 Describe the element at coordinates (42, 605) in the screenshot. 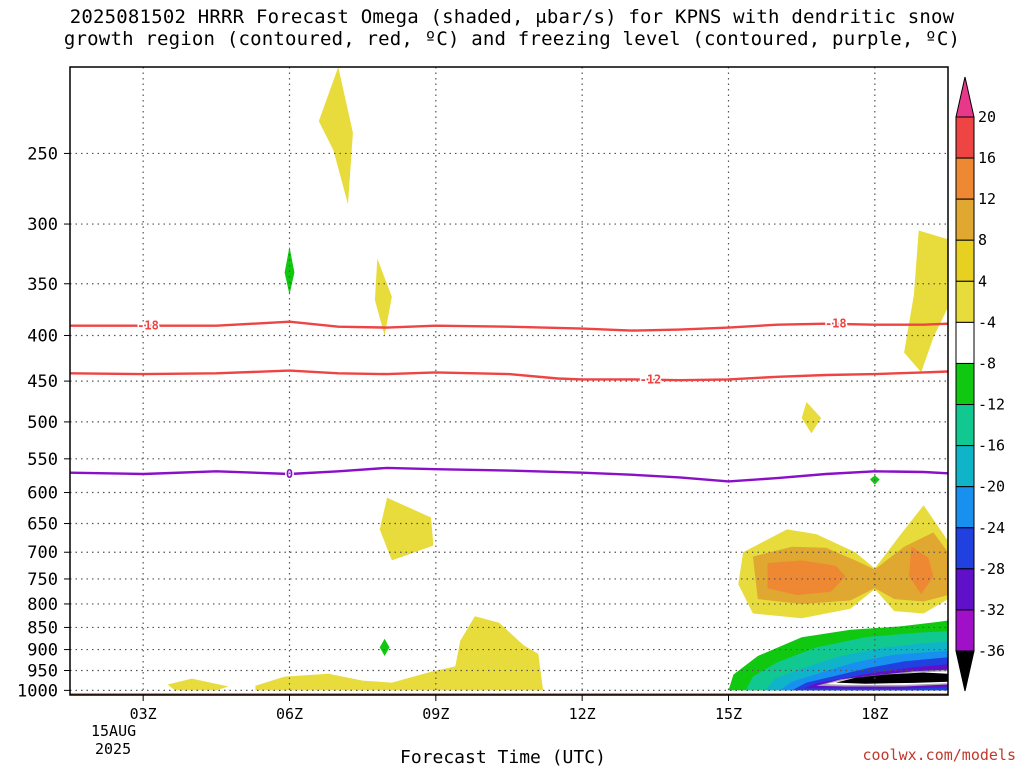

I see `y-tick-label: 800` at that location.